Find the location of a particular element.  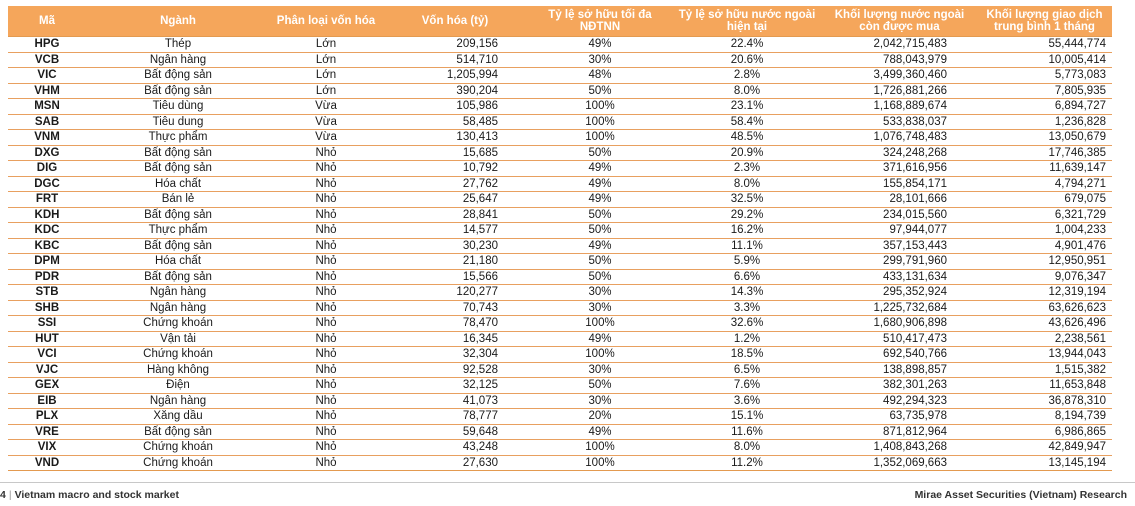

ticker-cell: SSI is located at coordinates (47, 323).